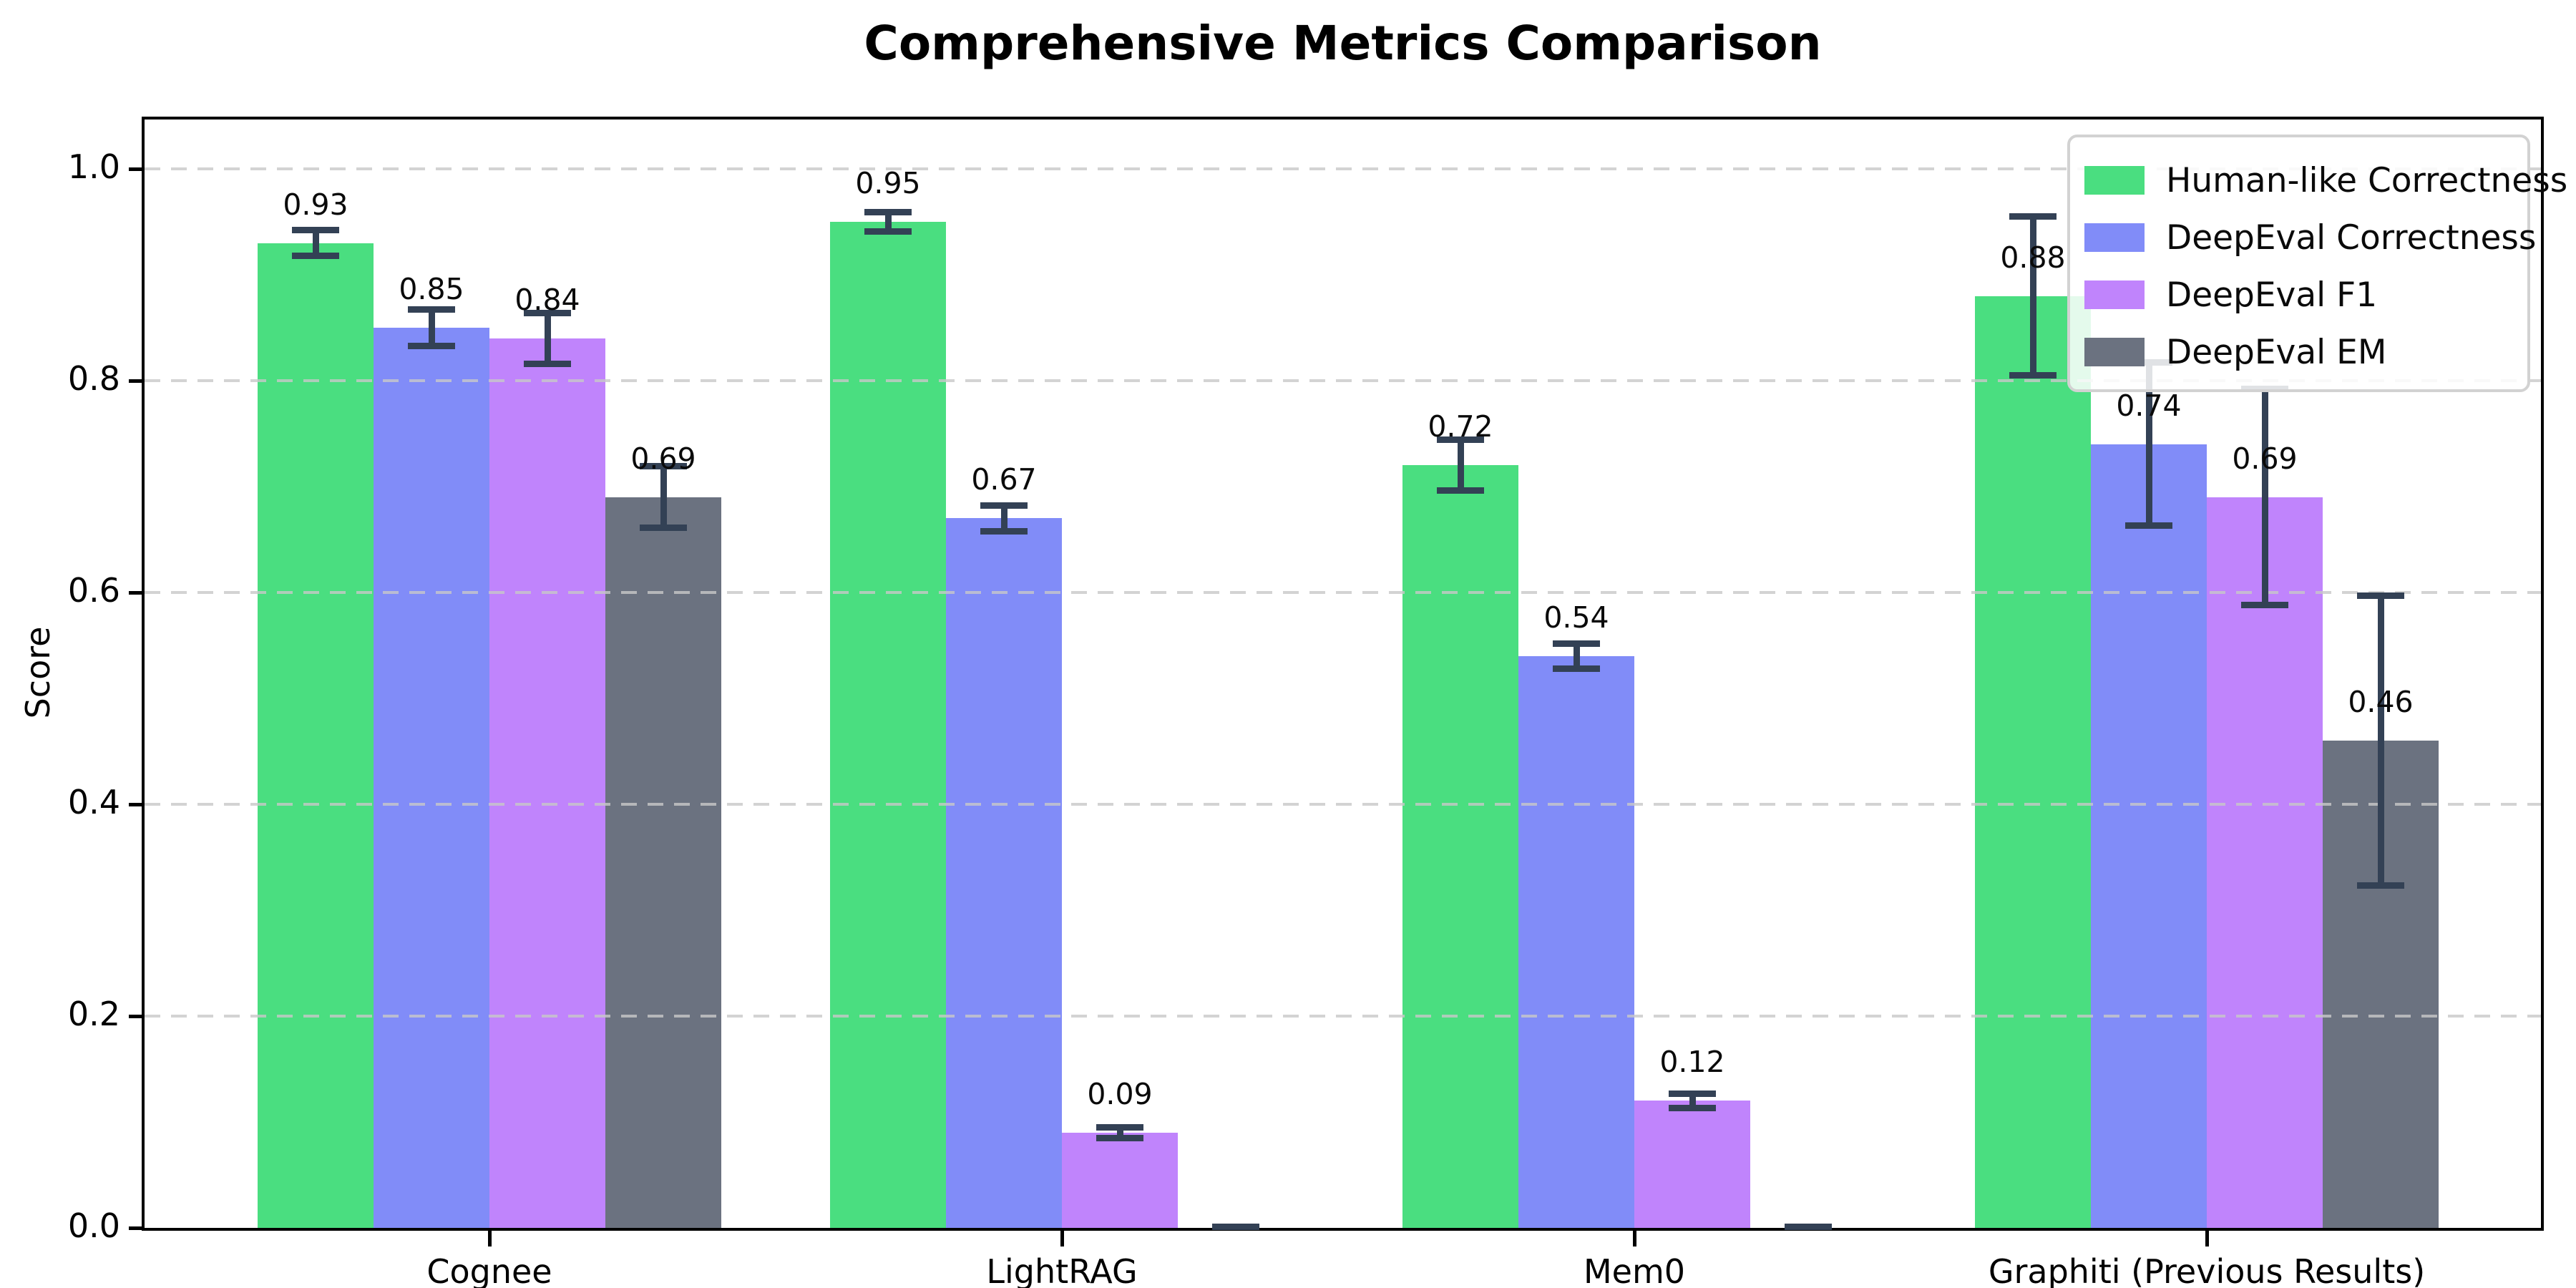 Image resolution: width=2576 pixels, height=1288 pixels. Describe the element at coordinates (2298, 294) in the screenshot. I see `legend-item: DeepEval F1` at that location.